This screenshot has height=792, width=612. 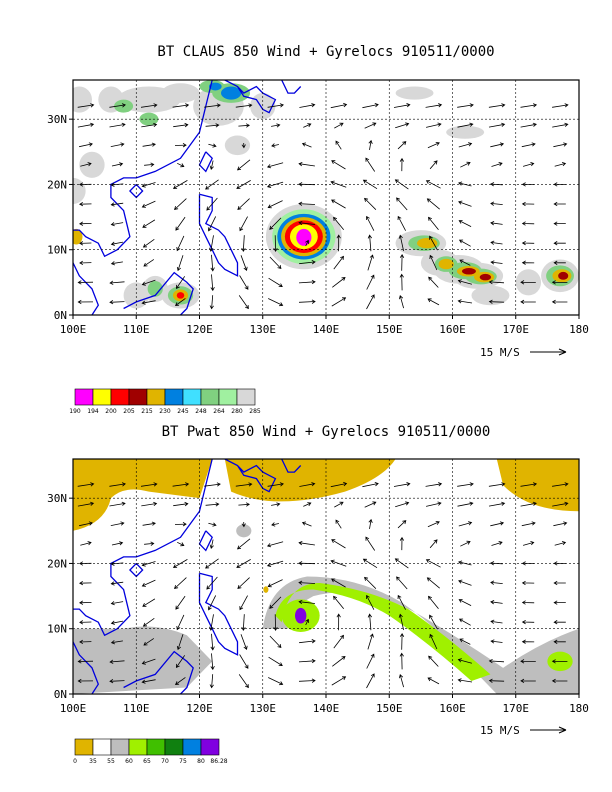 I want to click on claus-colorbar: 190 194 200 205 215 230 245 248 264 280 285, so click(x=165, y=401).